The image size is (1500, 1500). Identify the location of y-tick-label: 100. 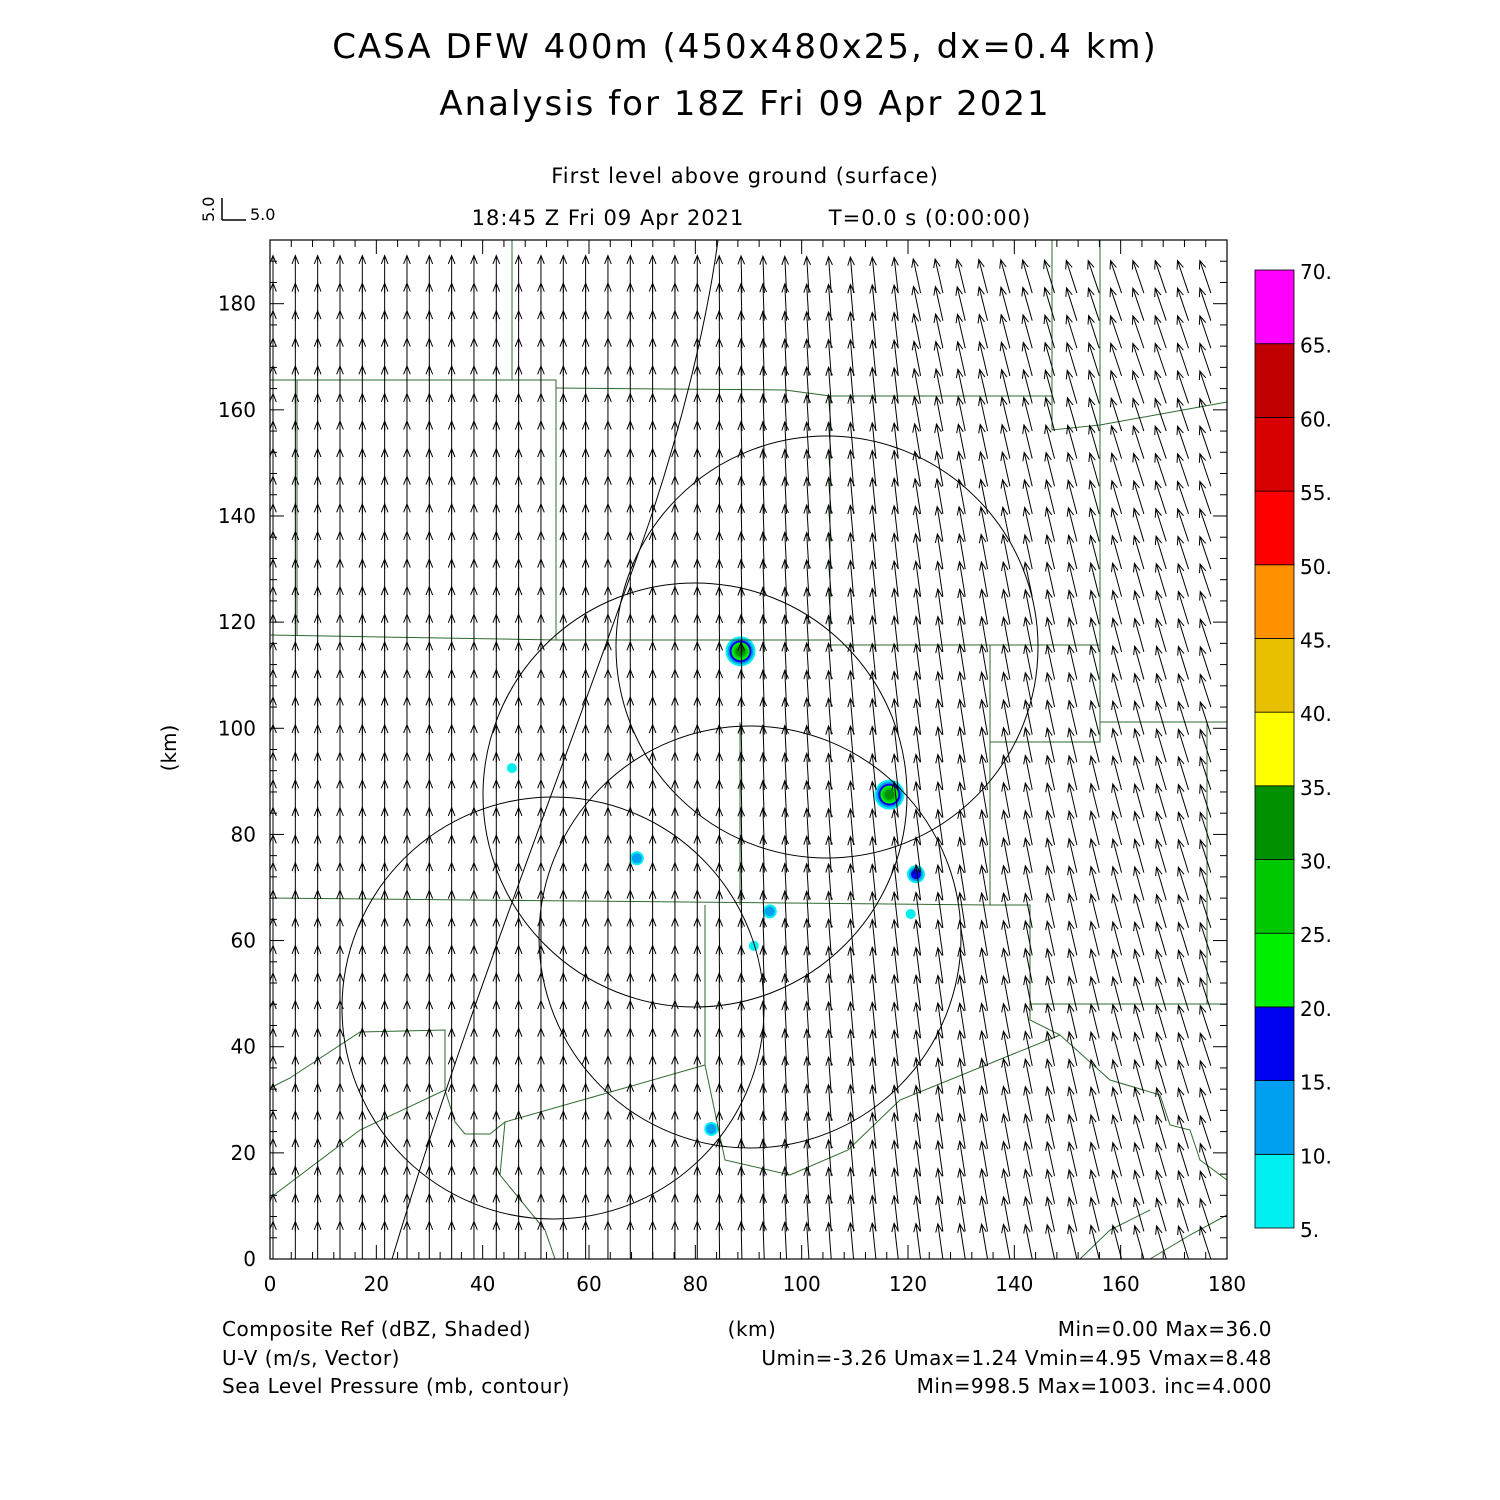
(237, 728).